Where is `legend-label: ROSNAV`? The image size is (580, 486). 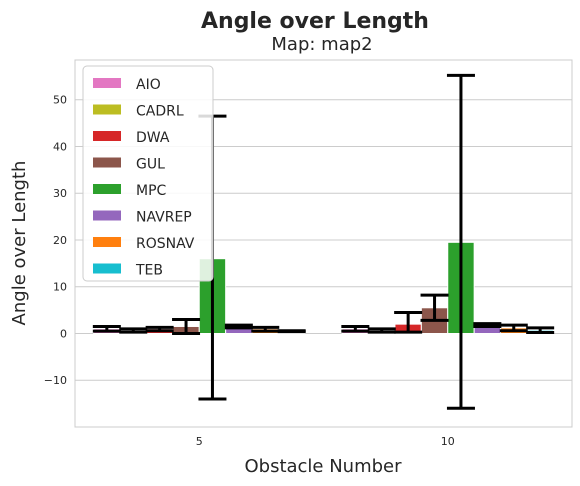
legend-label: ROSNAV is located at coordinates (165, 244).